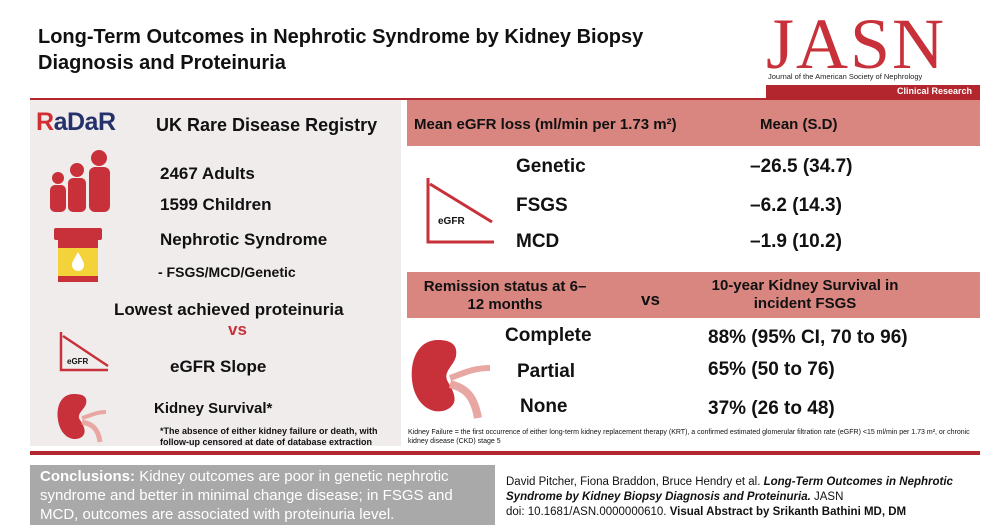  What do you see at coordinates (237, 329) in the screenshot?
I see `vs-label: vs` at bounding box center [237, 329].